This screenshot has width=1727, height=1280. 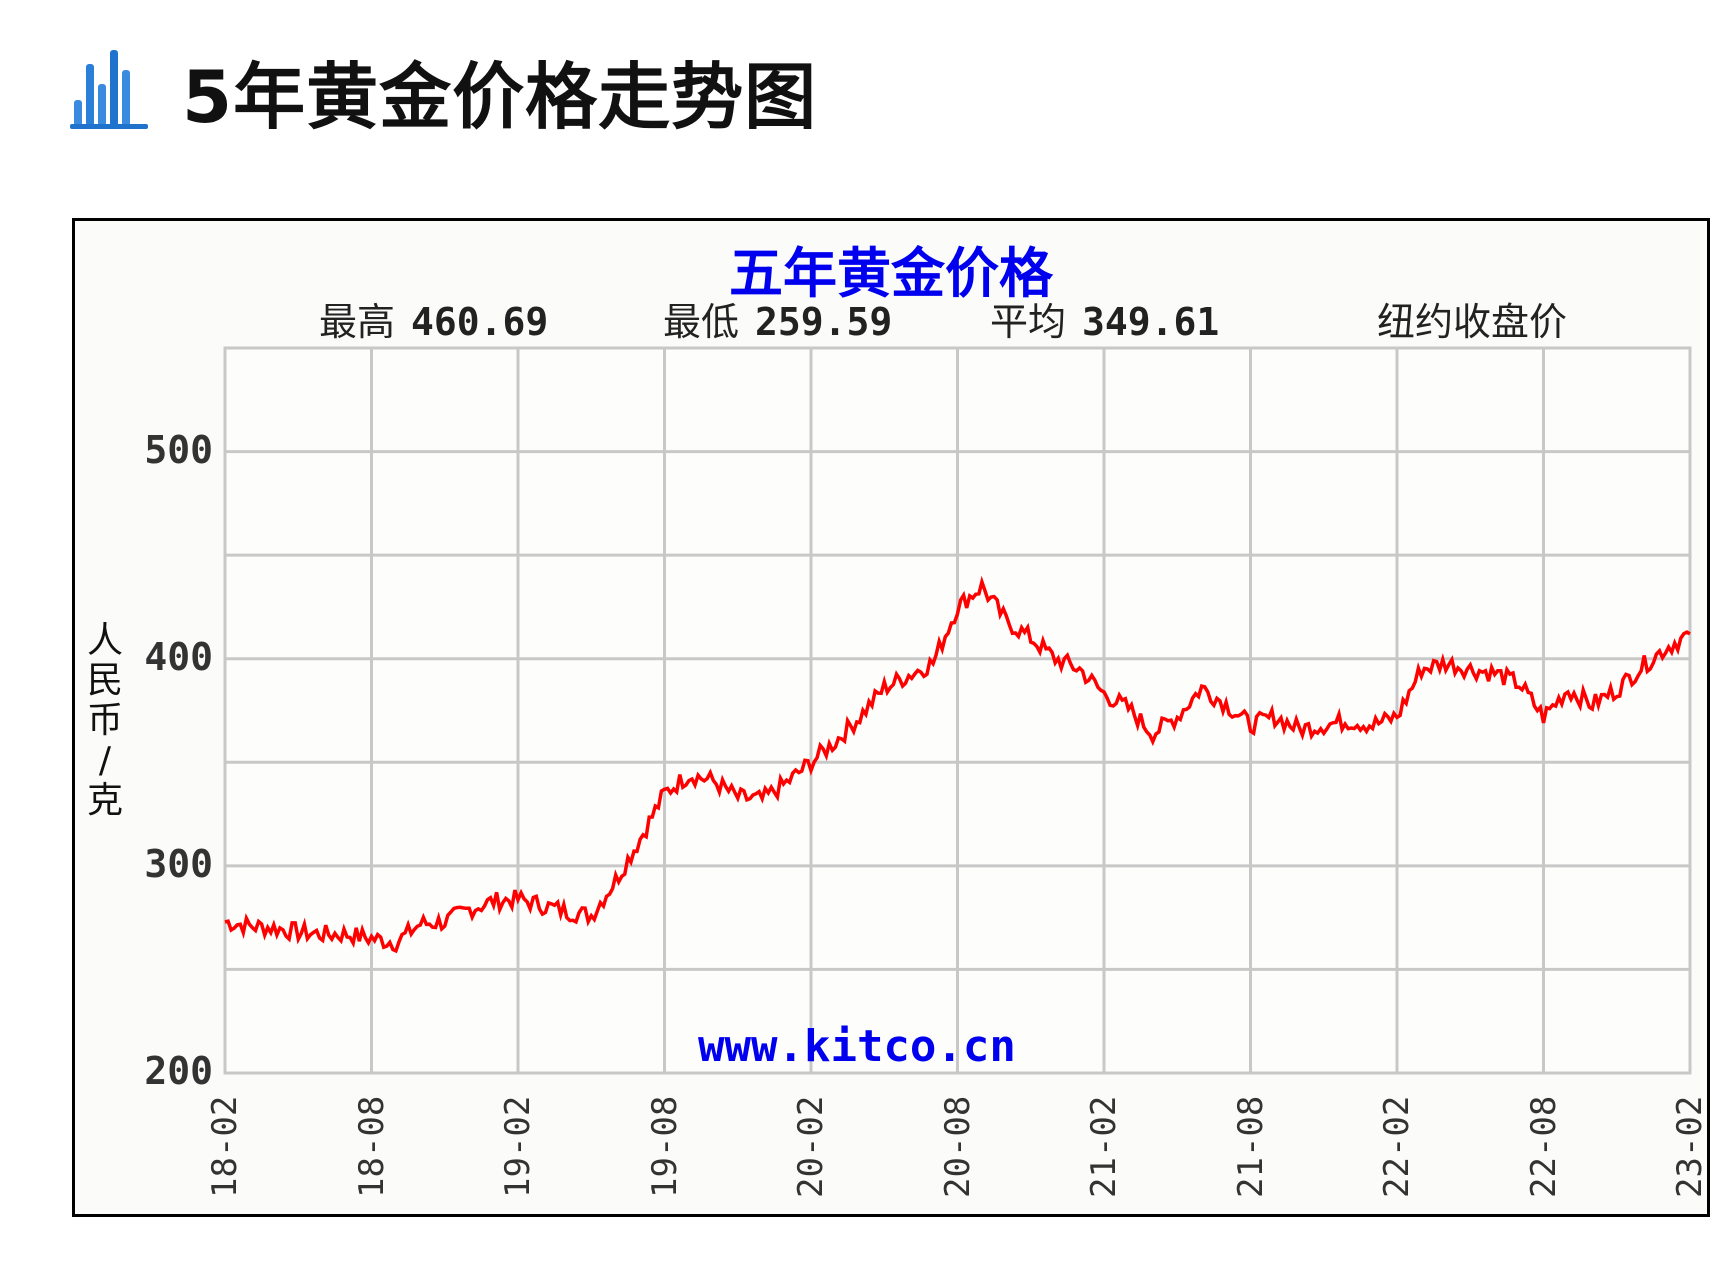 I want to click on stat-high: 最高 460.69, so click(x=433, y=318).